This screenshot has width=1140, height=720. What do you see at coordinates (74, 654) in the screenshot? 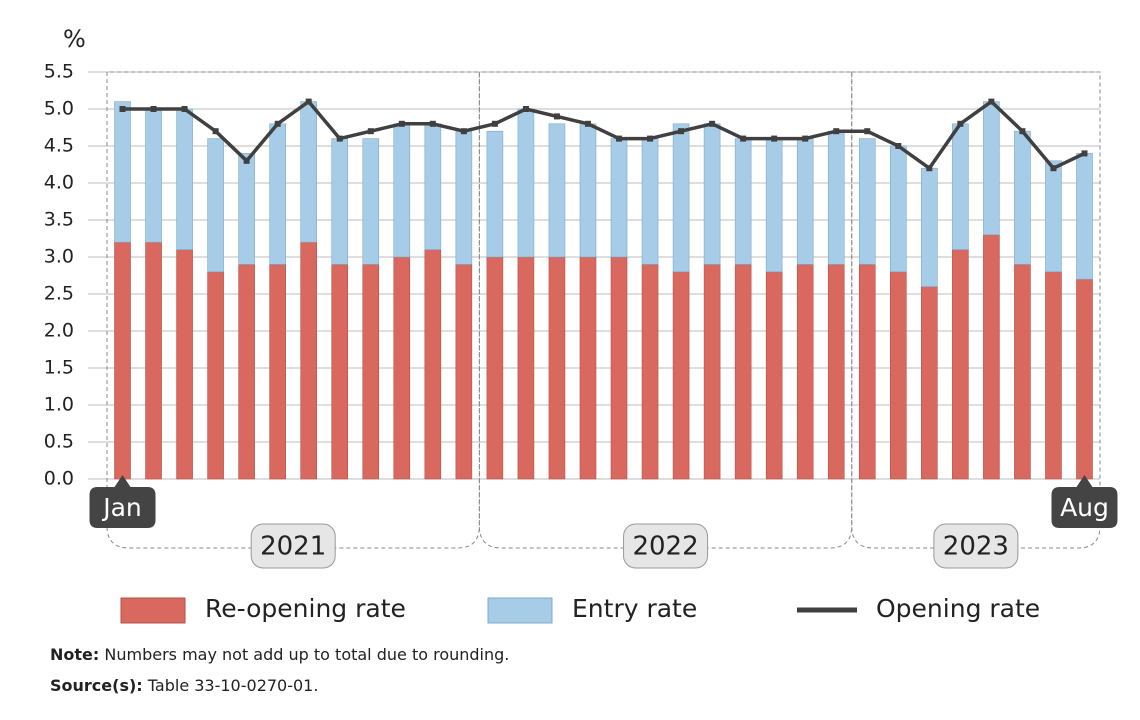
I see `note-label: Note:` at bounding box center [74, 654].